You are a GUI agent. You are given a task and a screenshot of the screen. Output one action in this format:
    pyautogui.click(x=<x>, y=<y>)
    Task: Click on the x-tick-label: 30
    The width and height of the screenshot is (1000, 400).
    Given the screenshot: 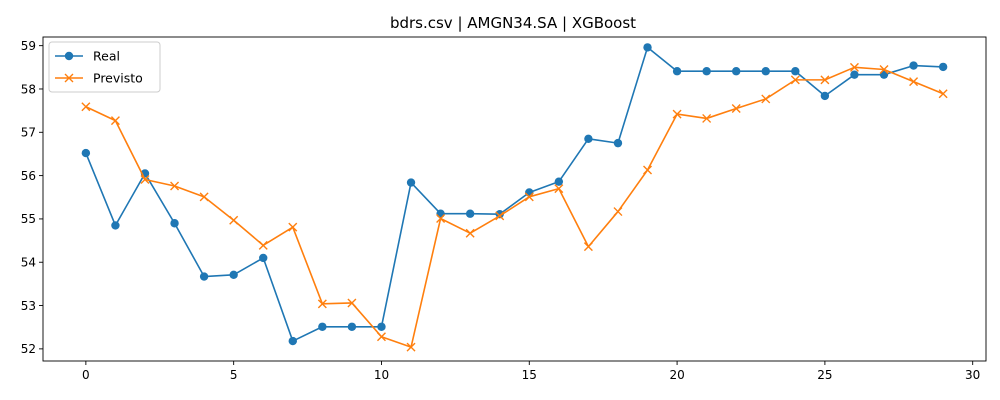 What is the action you would take?
    pyautogui.click(x=972, y=375)
    